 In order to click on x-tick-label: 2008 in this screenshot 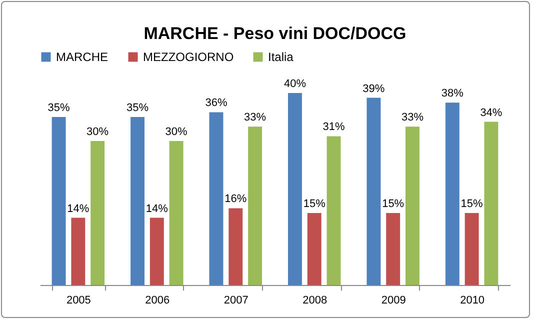, I will do `click(315, 300)`.